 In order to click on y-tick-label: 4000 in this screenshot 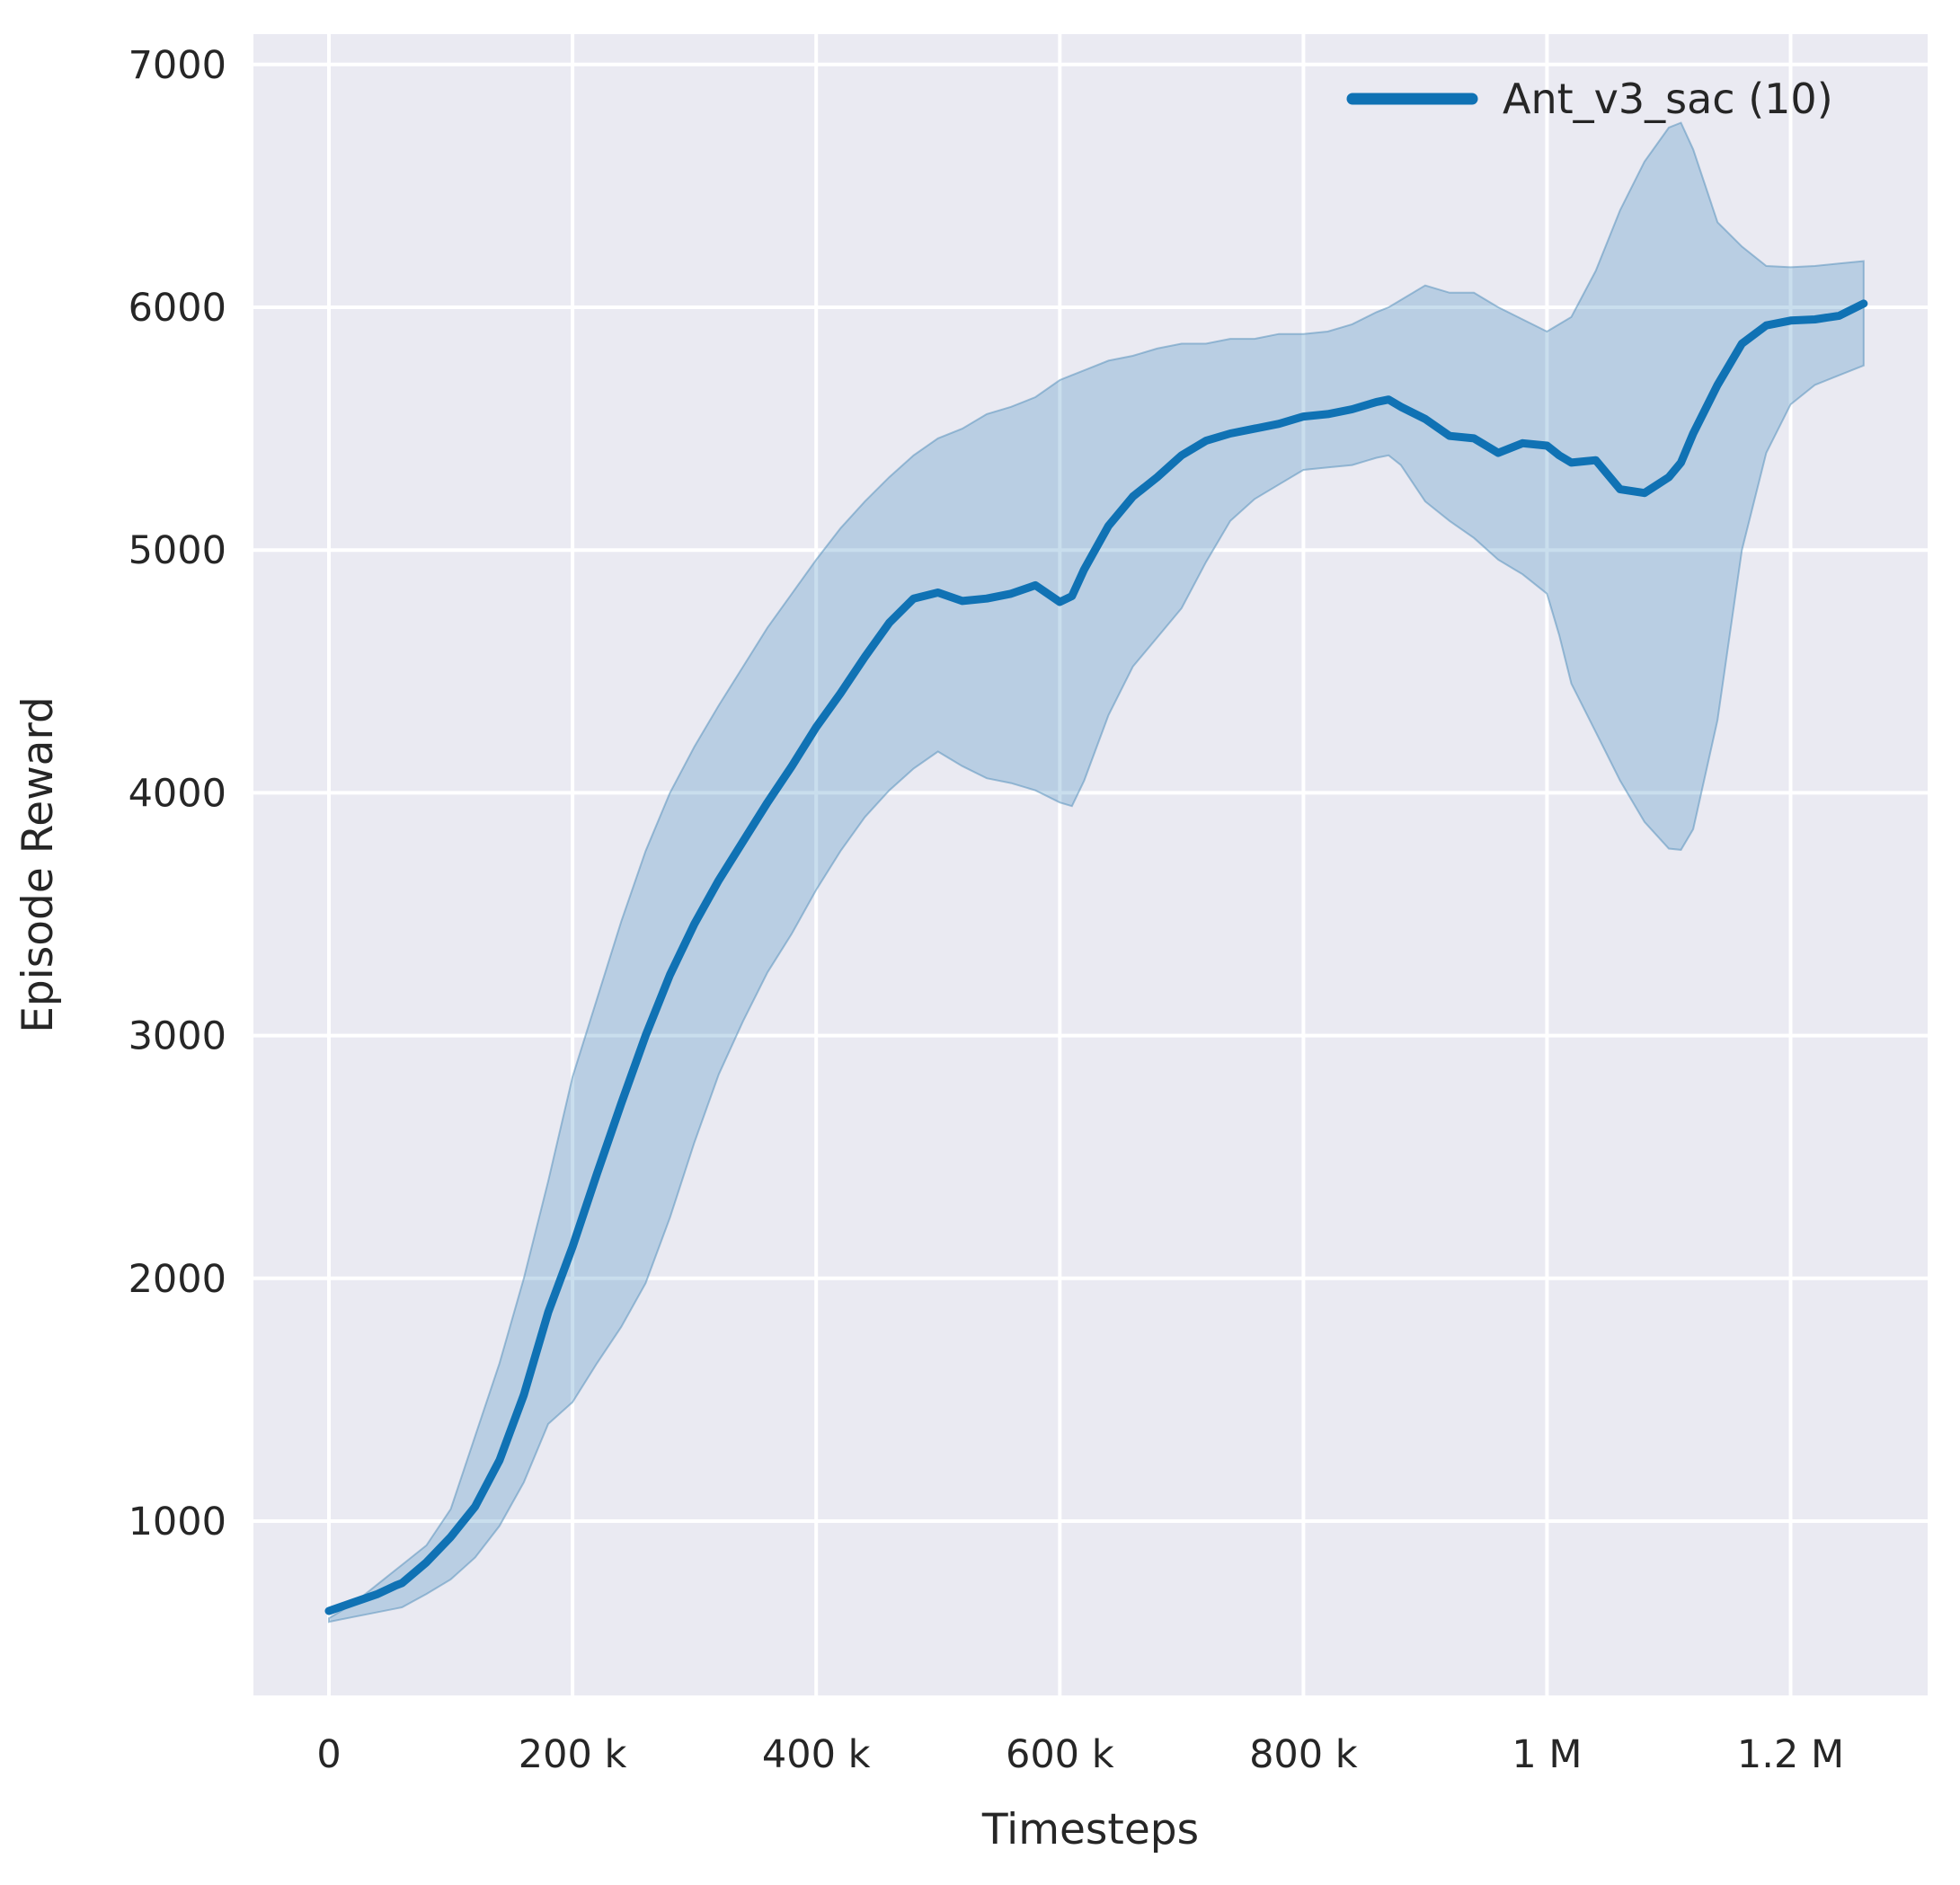, I will do `click(177, 793)`.